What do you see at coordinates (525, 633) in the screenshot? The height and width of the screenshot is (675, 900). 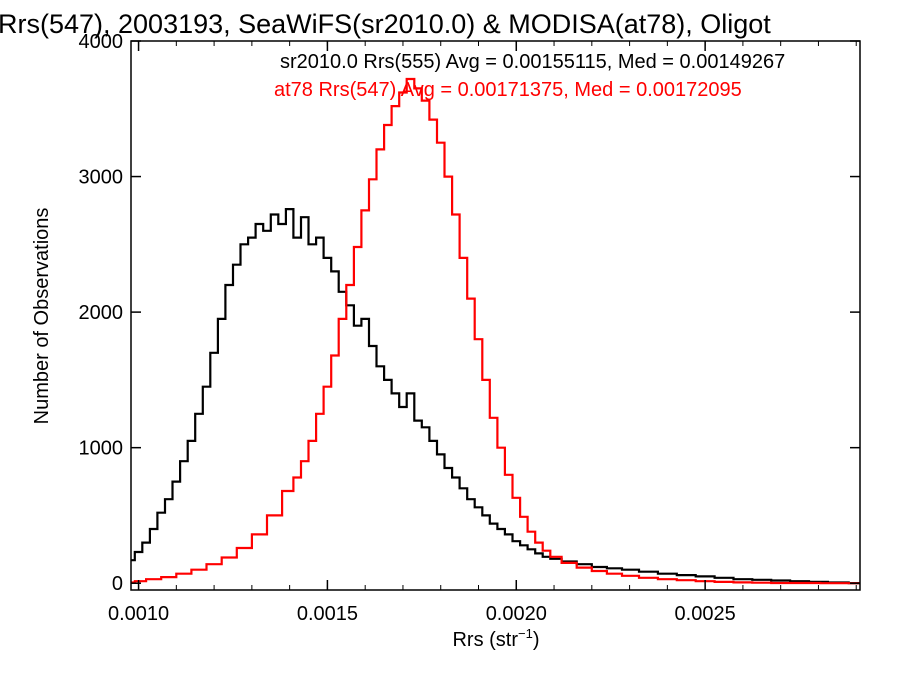 I see `x-axis-label-superscript: −1` at bounding box center [525, 633].